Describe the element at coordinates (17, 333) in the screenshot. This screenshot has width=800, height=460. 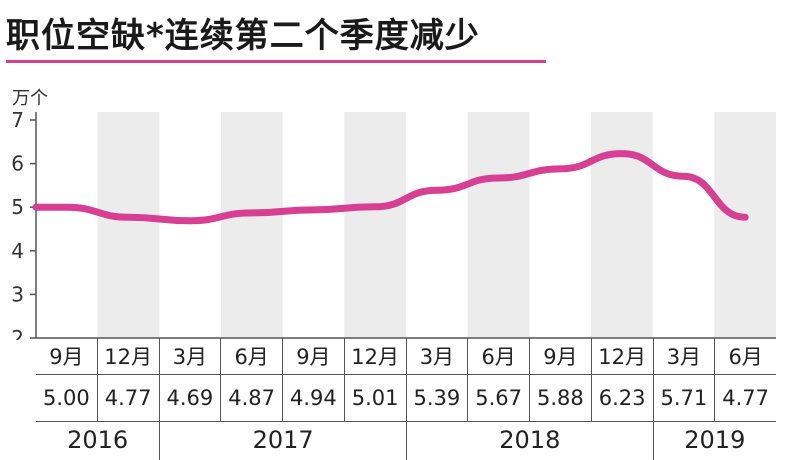
I see `y-tick-label: 2` at that location.